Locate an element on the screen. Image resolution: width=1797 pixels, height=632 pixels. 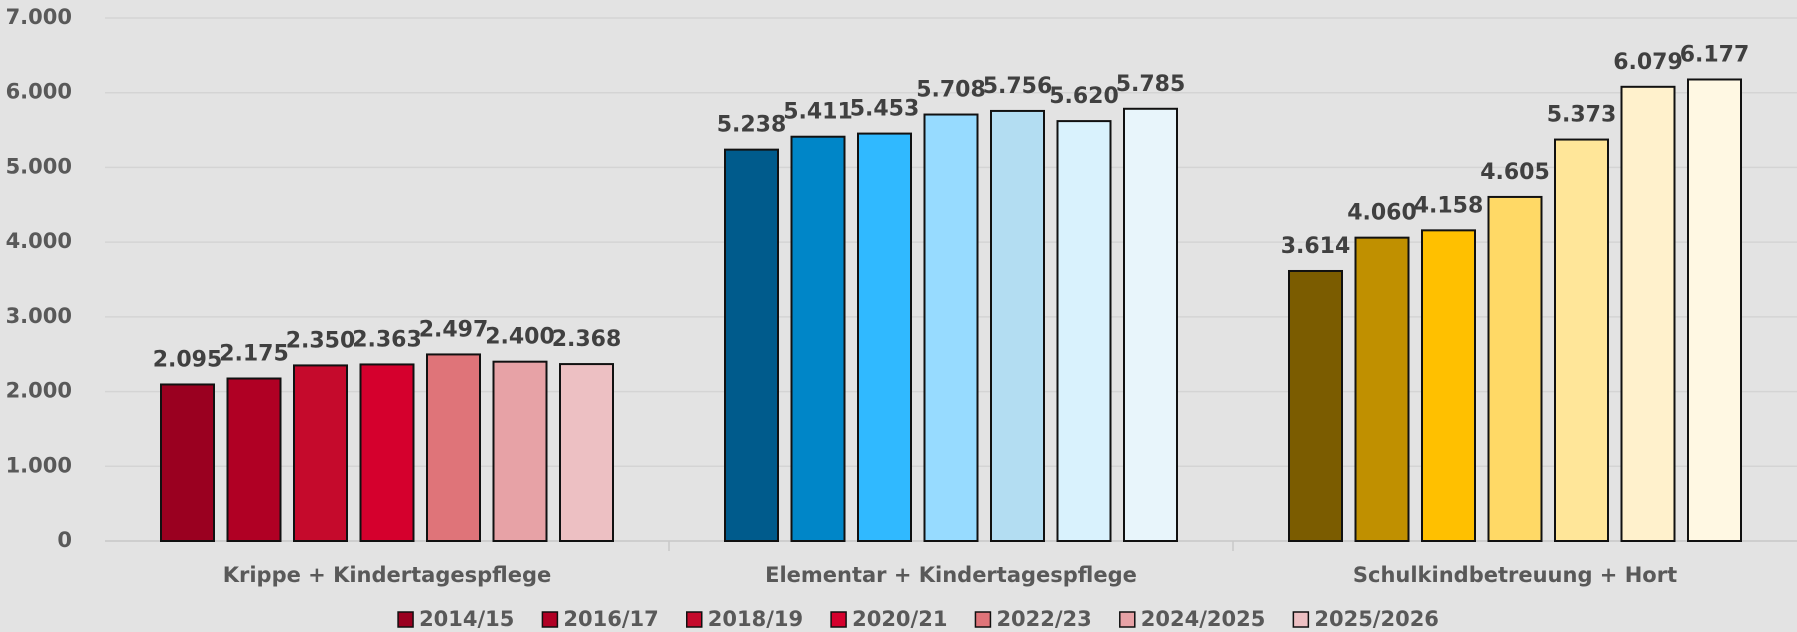
legend-label: 2025/2026 is located at coordinates (1376, 619).